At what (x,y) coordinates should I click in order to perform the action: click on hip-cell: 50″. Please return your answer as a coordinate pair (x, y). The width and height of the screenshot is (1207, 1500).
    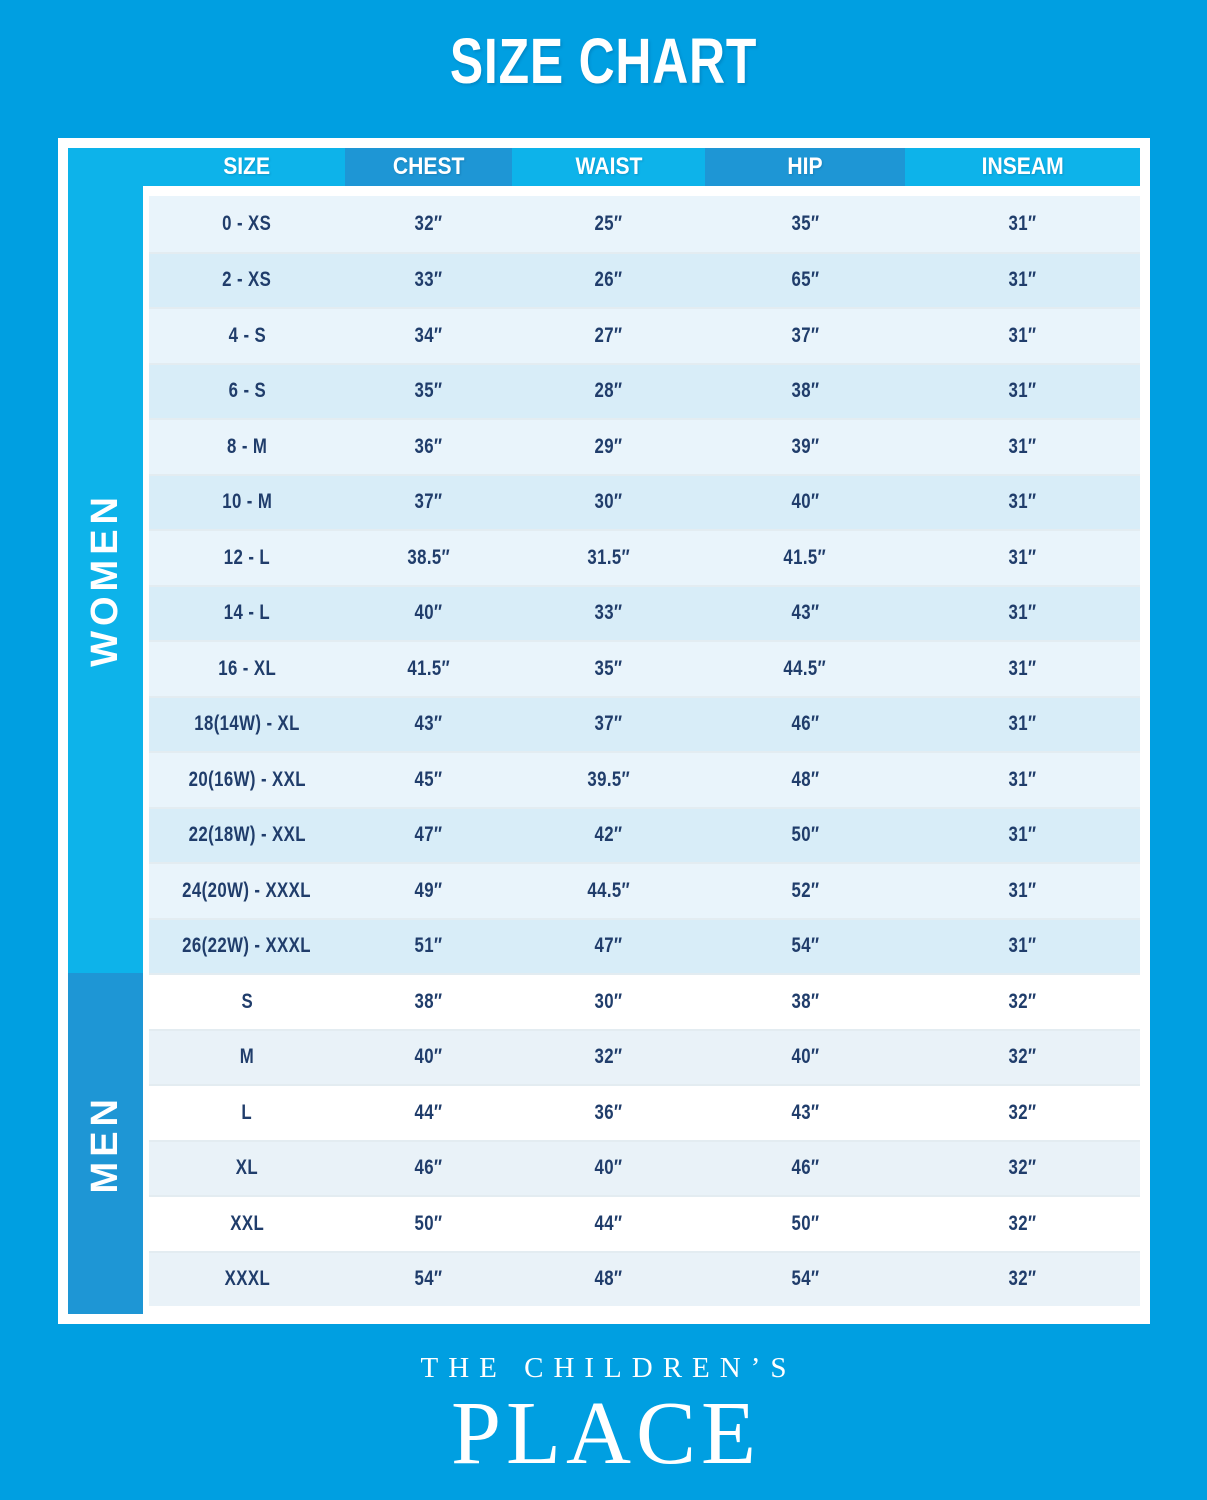
    Looking at the image, I should click on (805, 1224).